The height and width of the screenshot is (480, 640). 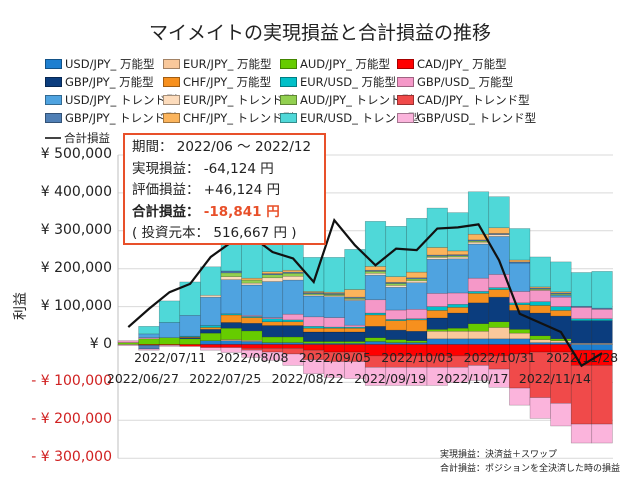 What do you see at coordinates (417, 357) in the screenshot?
I see `x-tick-label: 2022/10/03` at bounding box center [417, 357].